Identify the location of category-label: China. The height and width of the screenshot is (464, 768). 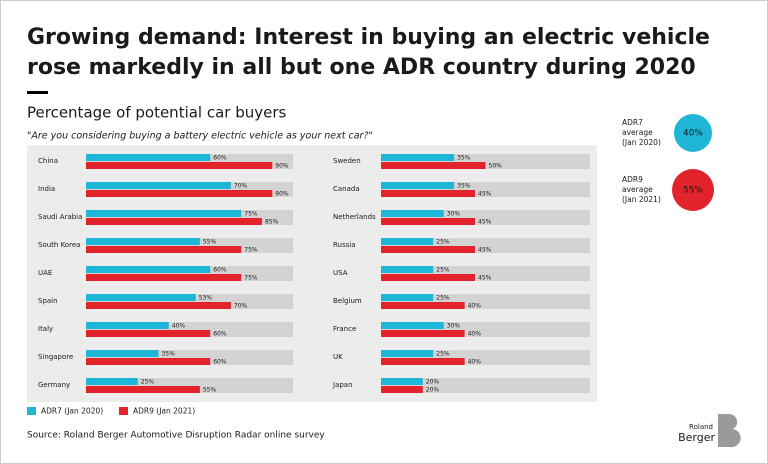
(48, 161).